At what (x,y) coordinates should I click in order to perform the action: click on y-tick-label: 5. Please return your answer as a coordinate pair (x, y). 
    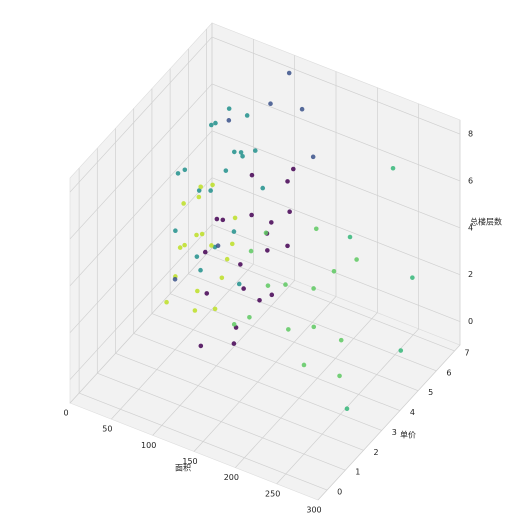
    Looking at the image, I should click on (430, 392).